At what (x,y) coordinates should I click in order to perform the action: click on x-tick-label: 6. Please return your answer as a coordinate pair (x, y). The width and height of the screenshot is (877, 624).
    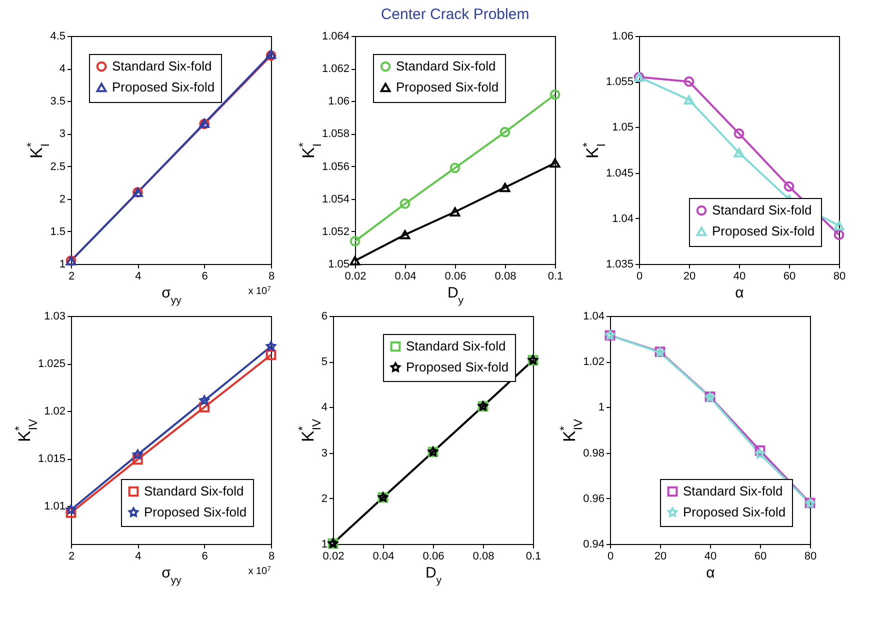
    Looking at the image, I should click on (205, 556).